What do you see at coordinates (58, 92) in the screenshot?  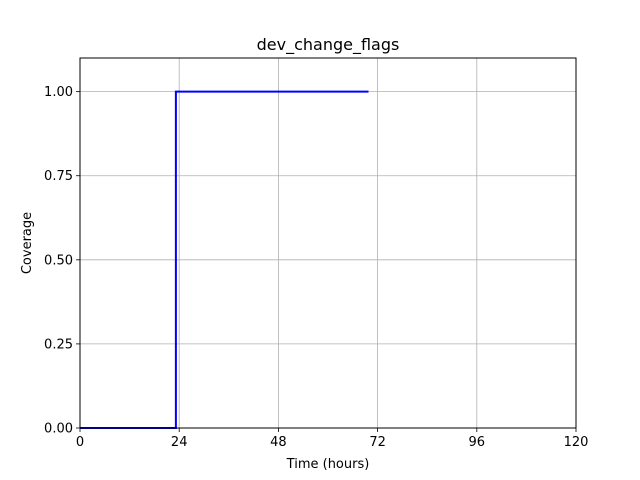 I see `y-tick-label: 1.00` at bounding box center [58, 92].